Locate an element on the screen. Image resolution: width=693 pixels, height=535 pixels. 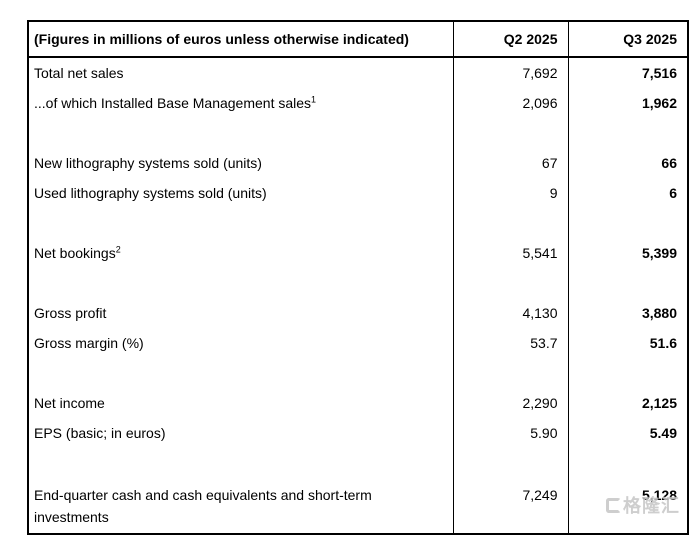
q3-value-cell: 5.49 is located at coordinates (627, 433).